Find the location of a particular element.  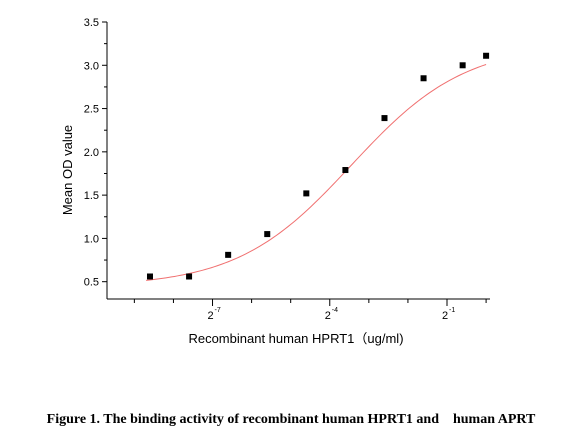

y-tick-label: 1.0 is located at coordinates (91, 239).